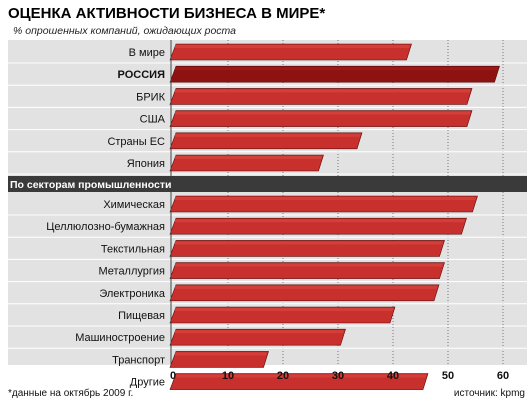  What do you see at coordinates (146, 164) in the screenshot?
I see `category-label: Япония` at bounding box center [146, 164].